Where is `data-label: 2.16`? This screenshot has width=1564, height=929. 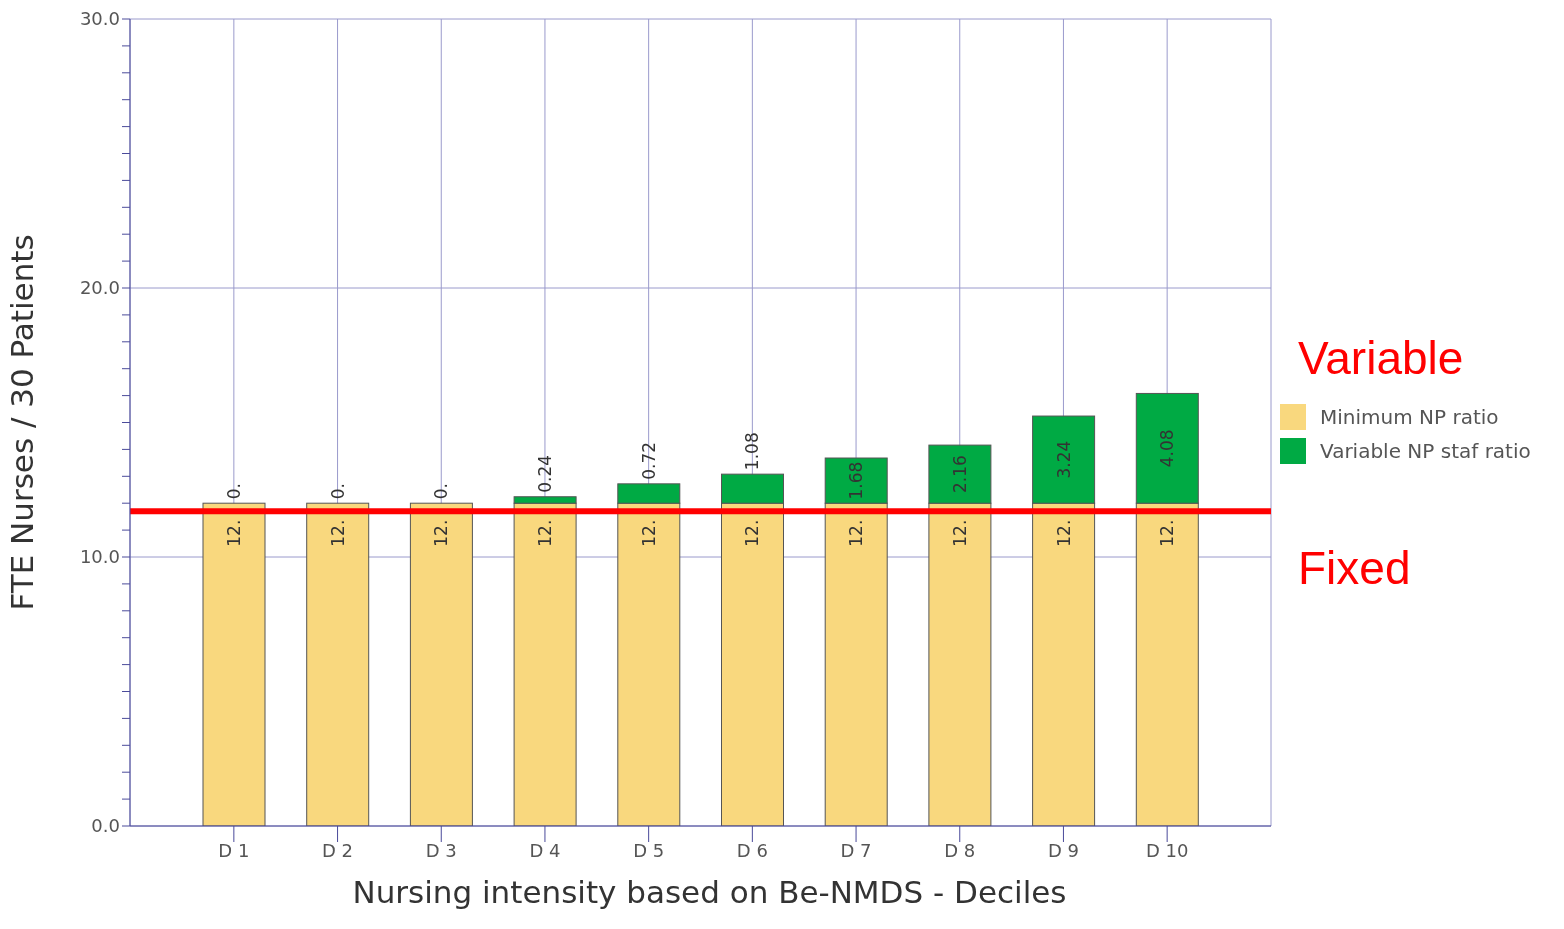 data-label: 2.16 is located at coordinates (959, 474).